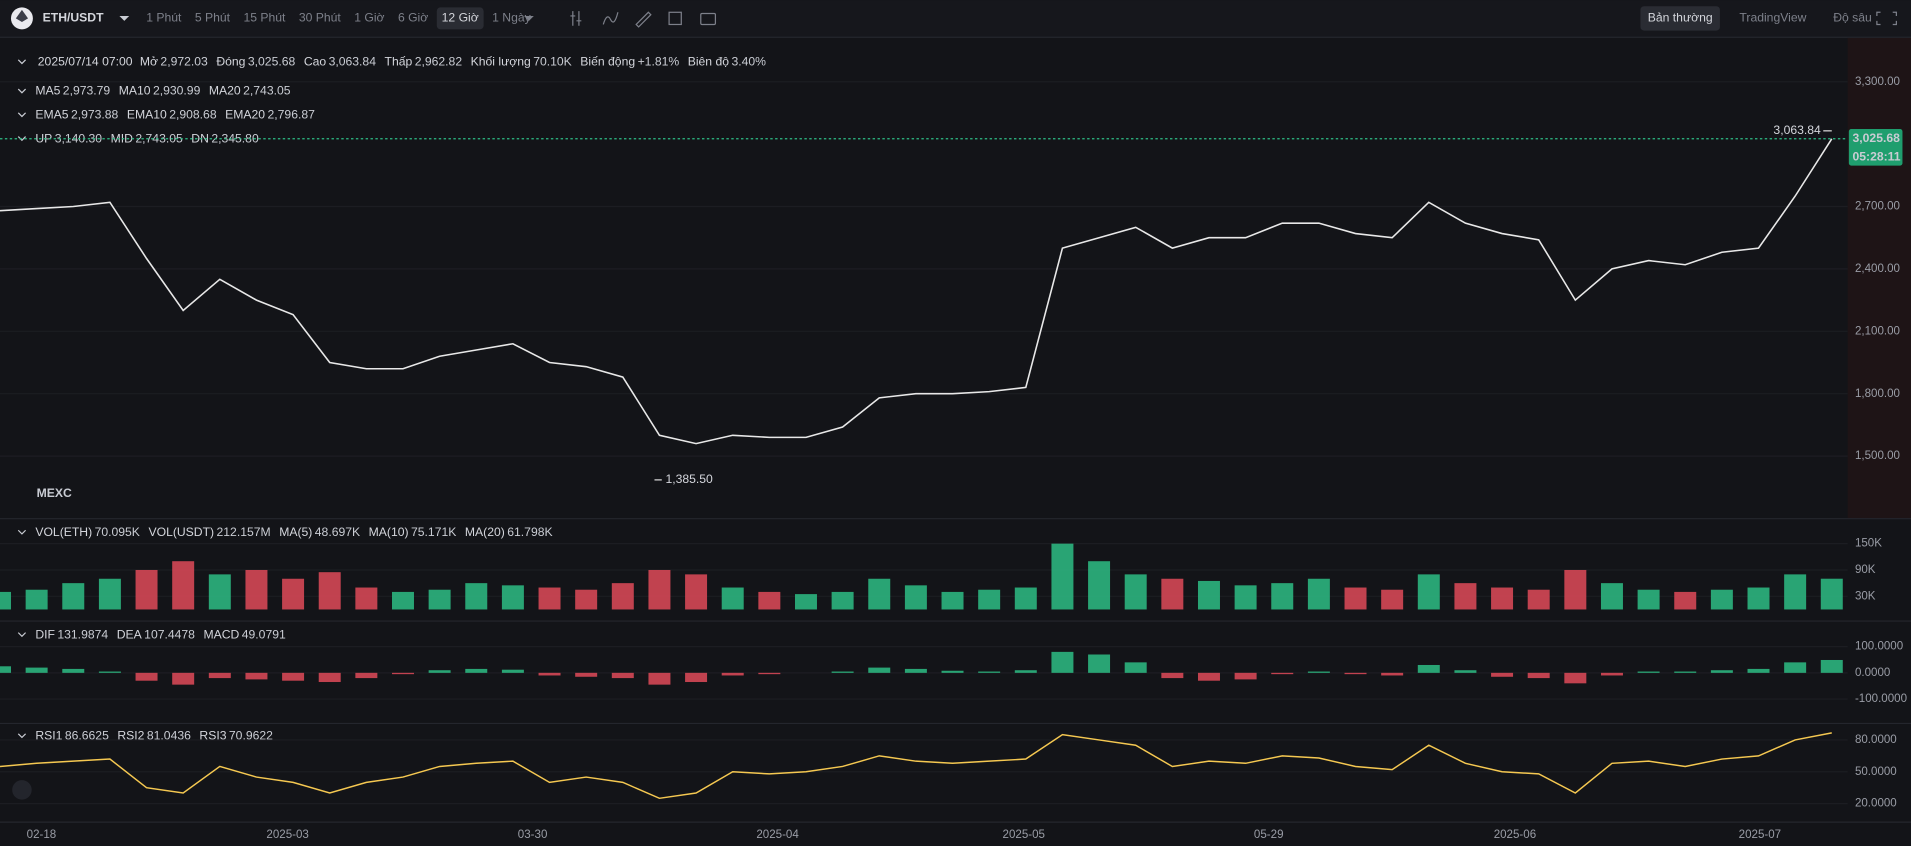 Image resolution: width=1911 pixels, height=846 pixels. I want to click on timeframe-button: 15 Phút, so click(264, 18).